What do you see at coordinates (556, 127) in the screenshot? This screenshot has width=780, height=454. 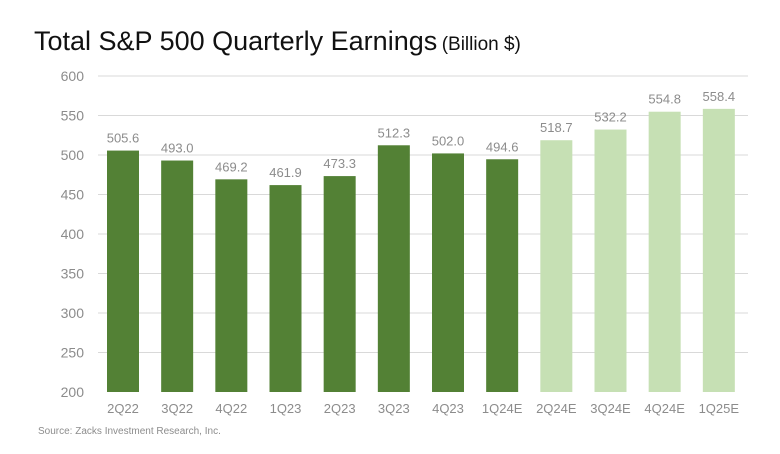 I see `bar-value-label: 518.7` at bounding box center [556, 127].